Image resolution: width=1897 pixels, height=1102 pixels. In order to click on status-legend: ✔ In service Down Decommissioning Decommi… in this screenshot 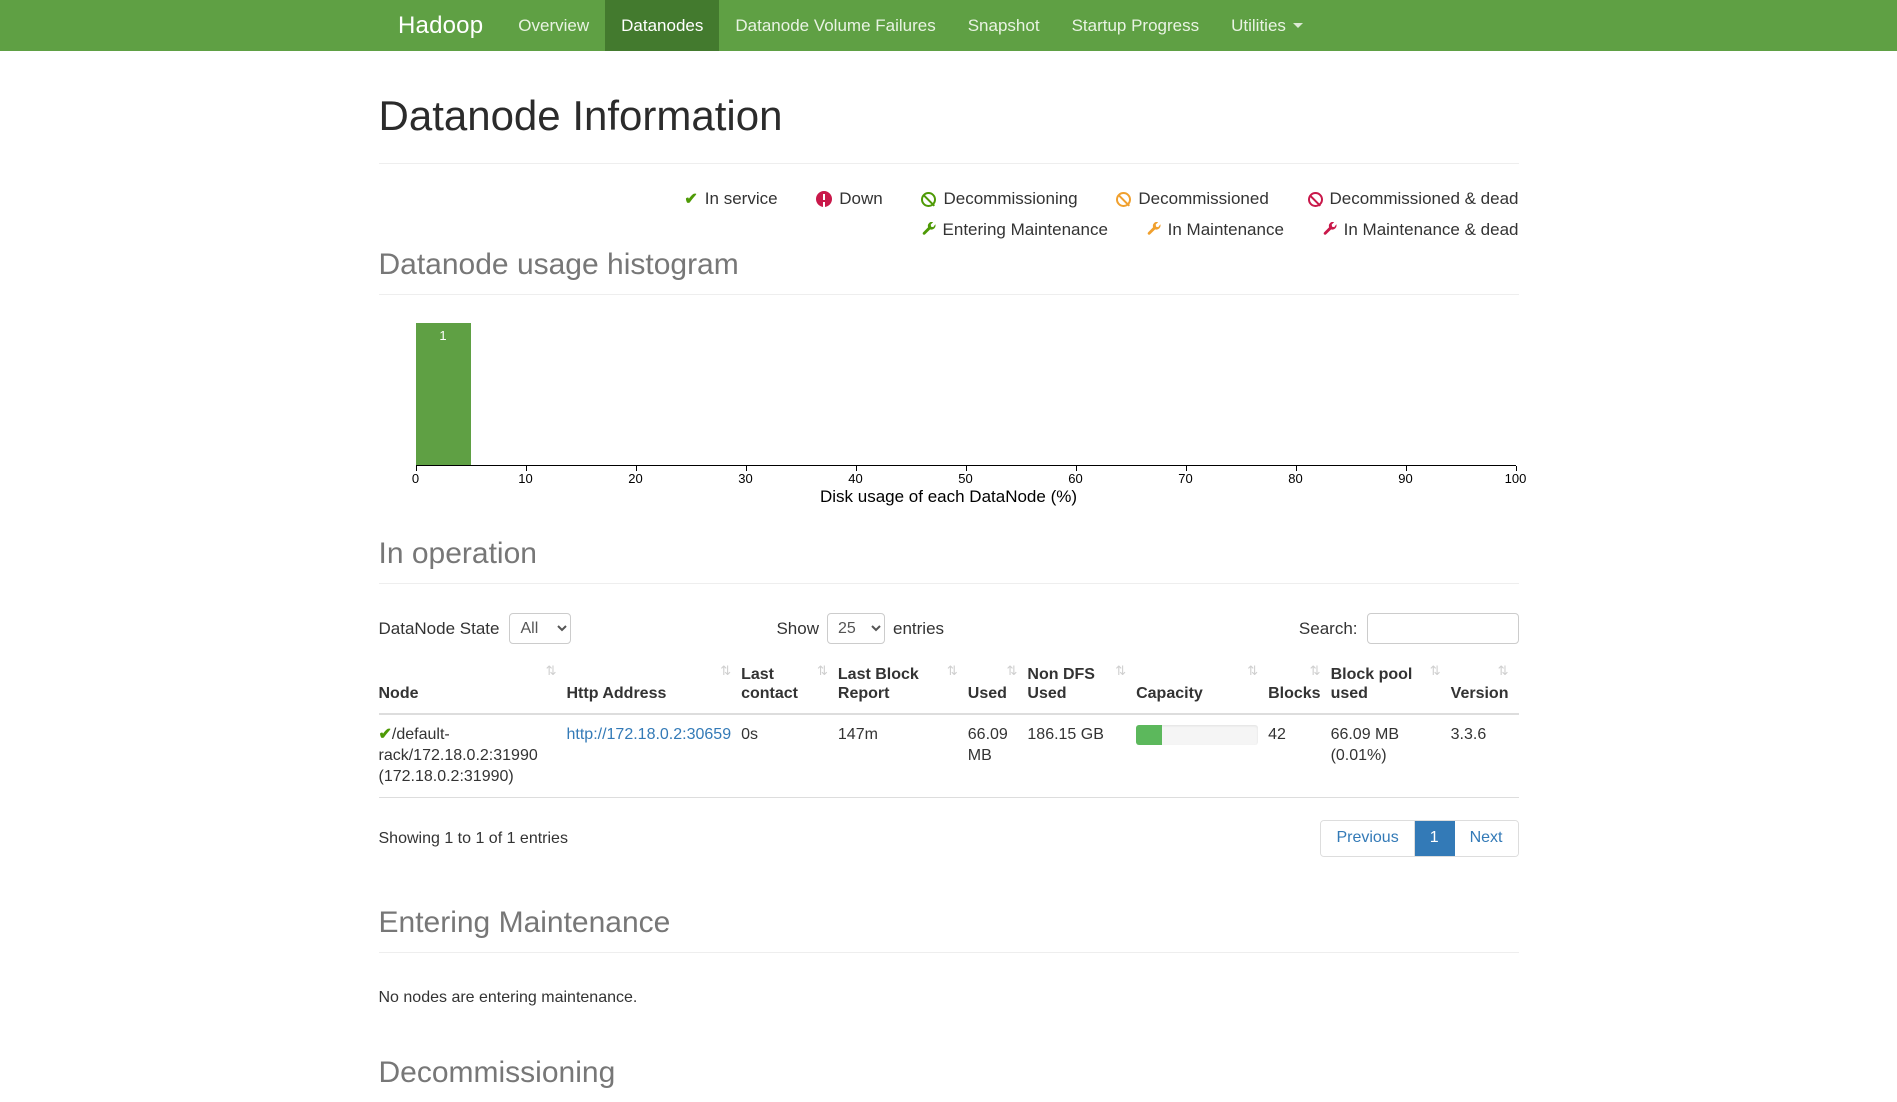, I will do `click(949, 205)`.